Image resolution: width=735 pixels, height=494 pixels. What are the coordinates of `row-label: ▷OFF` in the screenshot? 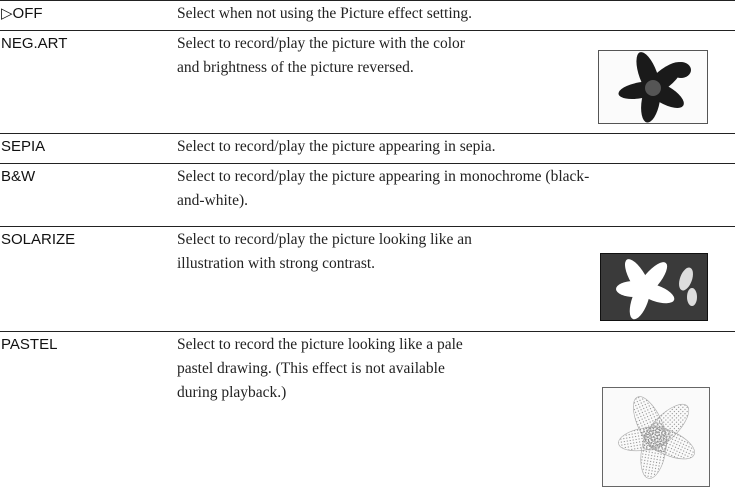 It's located at (22, 13).